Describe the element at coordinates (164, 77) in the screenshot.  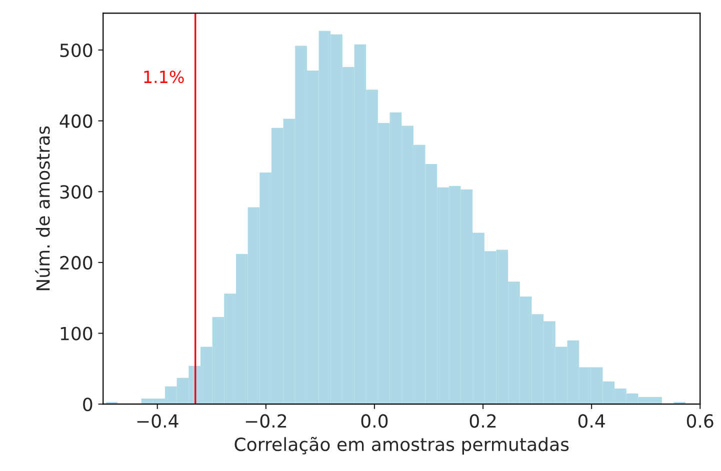
I see `annotation: 1.1%` at that location.